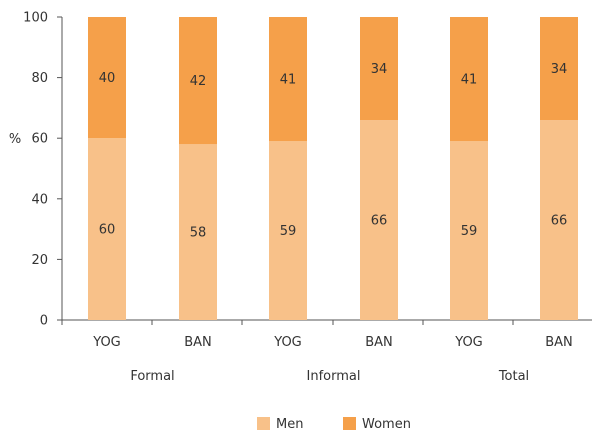 The width and height of the screenshot is (598, 439). Describe the element at coordinates (513, 376) in the screenshot. I see `x-group-label: Total` at that location.